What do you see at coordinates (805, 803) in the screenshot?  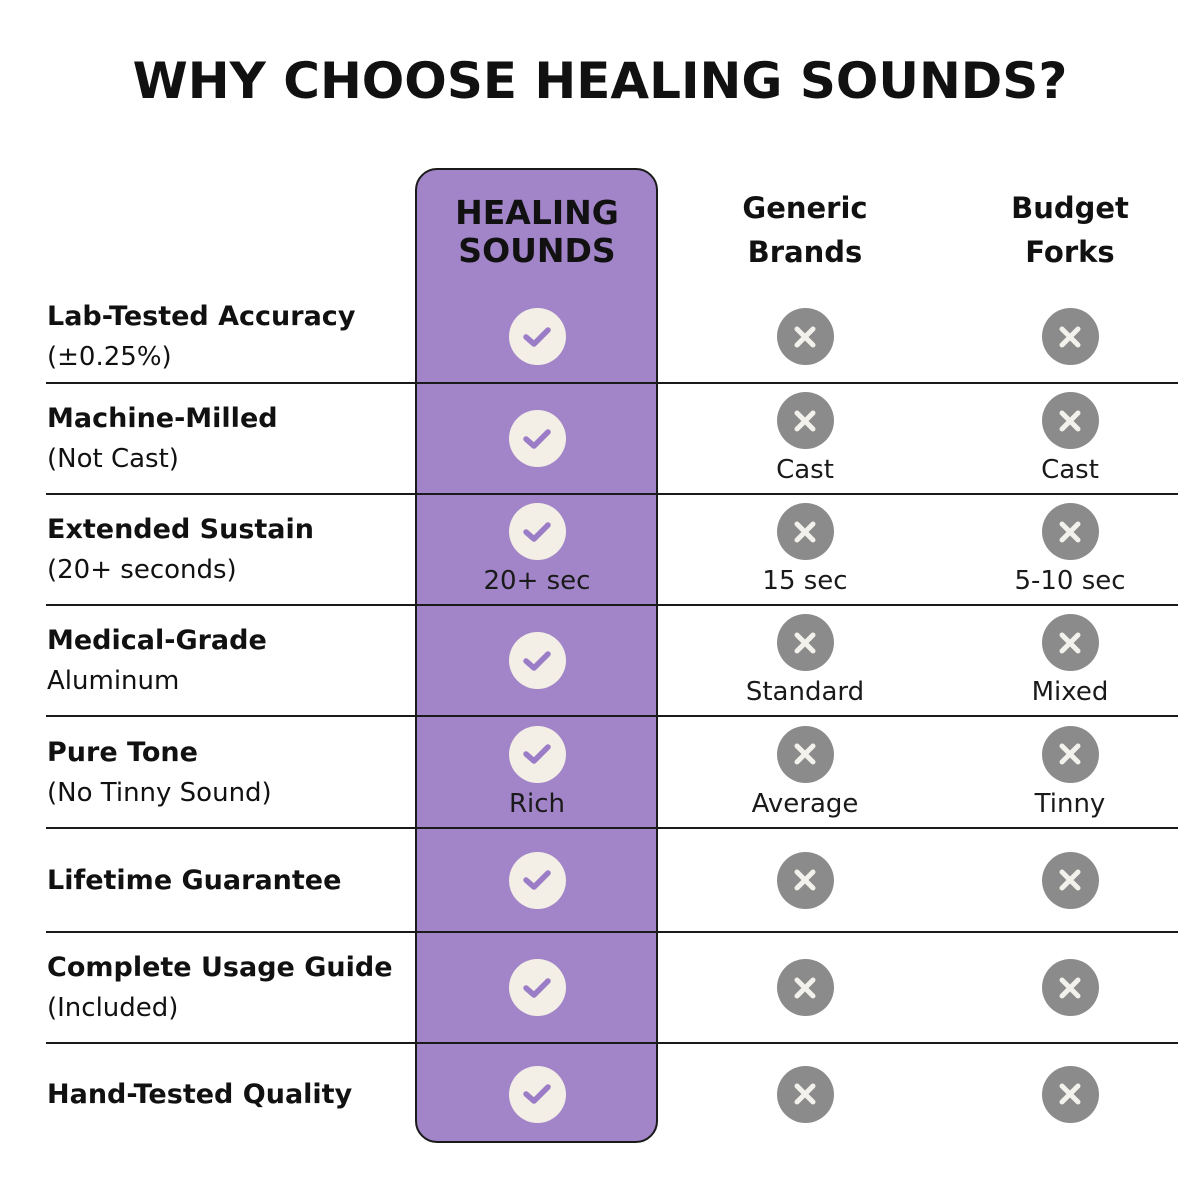 I see `cell-label: Average` at bounding box center [805, 803].